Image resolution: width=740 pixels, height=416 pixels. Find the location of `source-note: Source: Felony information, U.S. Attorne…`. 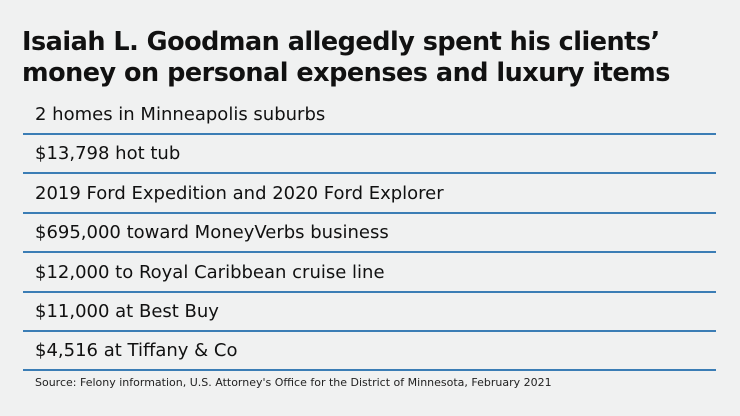

source-note: Source: Felony information, U.S. Attorne… is located at coordinates (293, 382).